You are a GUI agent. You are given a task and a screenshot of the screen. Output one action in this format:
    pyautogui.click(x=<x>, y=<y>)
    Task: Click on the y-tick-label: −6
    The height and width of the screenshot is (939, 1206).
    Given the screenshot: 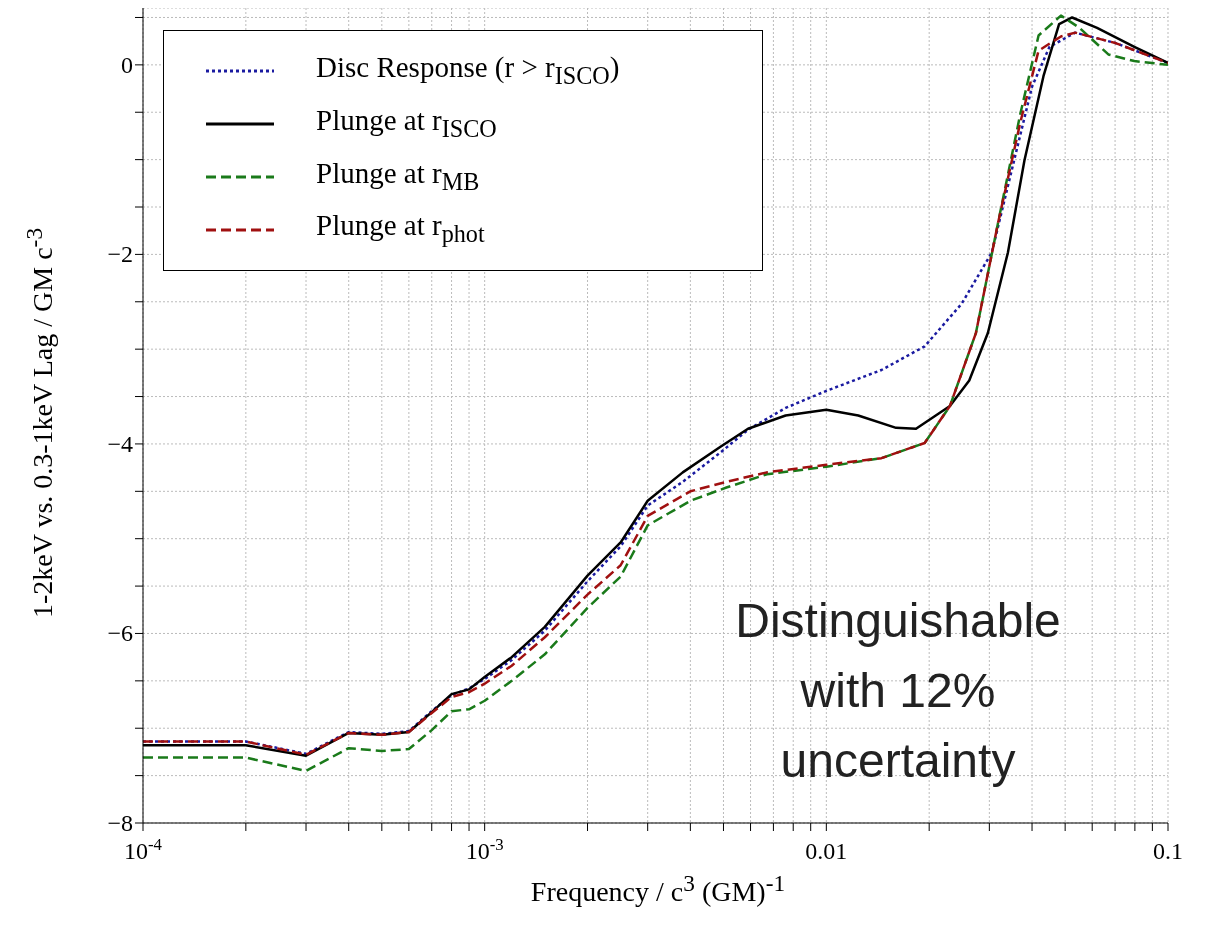 What is the action you would take?
    pyautogui.click(x=120, y=633)
    